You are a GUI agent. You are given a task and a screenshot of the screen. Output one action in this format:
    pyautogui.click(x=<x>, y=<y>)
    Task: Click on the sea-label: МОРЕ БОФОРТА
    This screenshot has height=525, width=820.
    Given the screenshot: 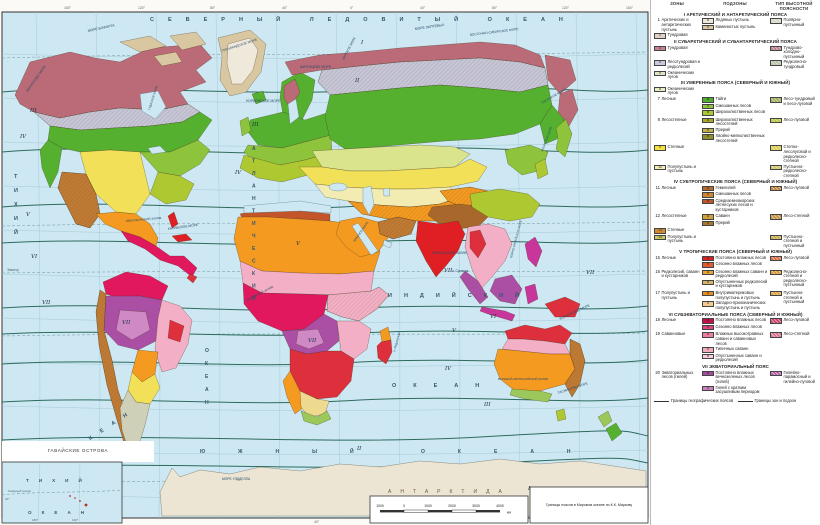 What is the action you would take?
    pyautogui.click(x=101, y=28)
    